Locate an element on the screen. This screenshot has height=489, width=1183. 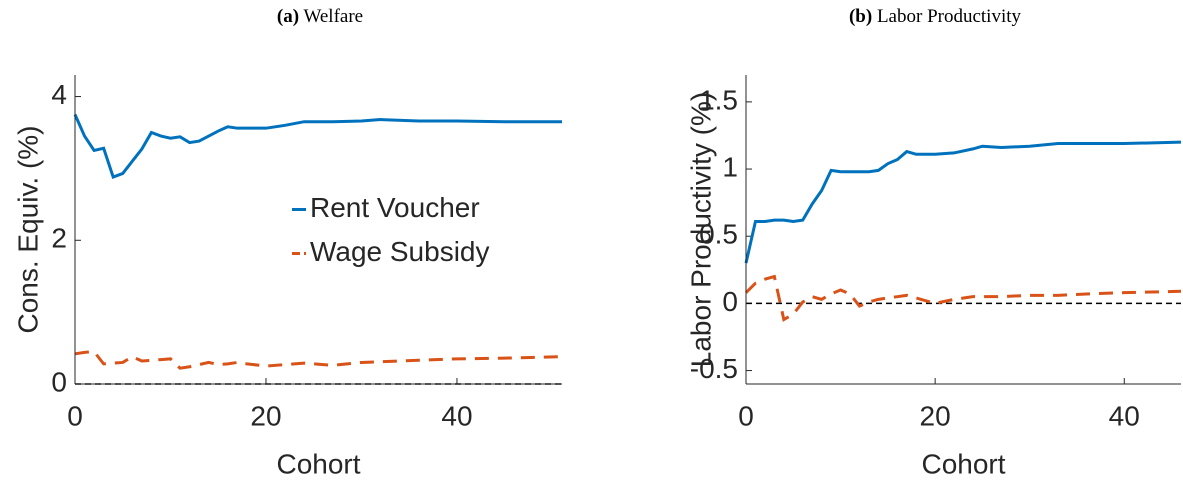
y-axis-label: Labor Productivity (%) is located at coordinates (700, 229).